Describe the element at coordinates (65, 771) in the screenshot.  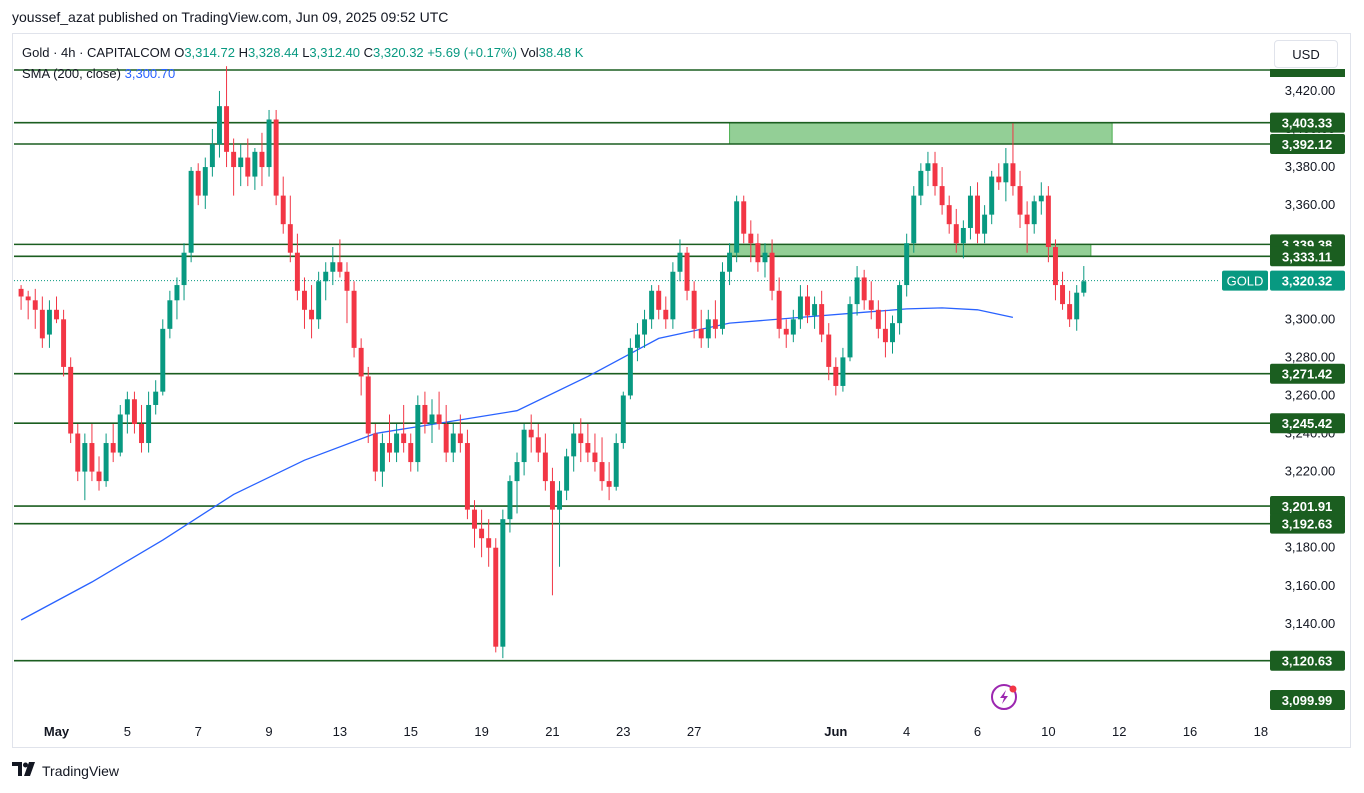
I see `tradingview-footer: TradingView` at that location.